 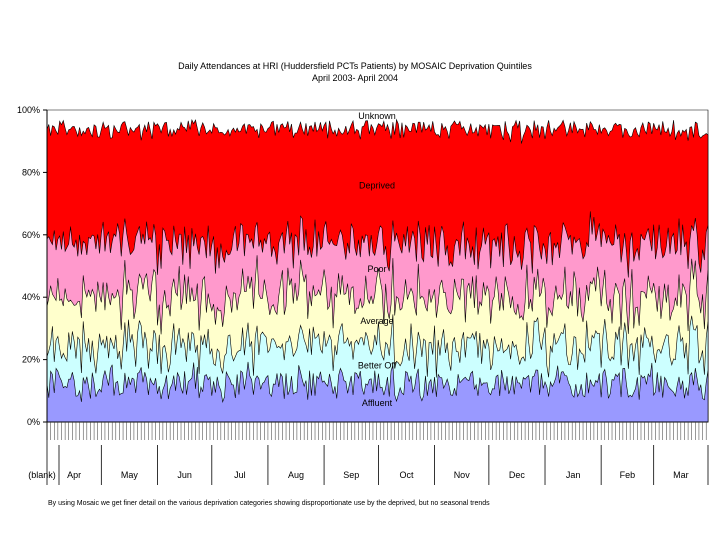 I want to click on x-category-label: Jun, so click(x=184, y=475).